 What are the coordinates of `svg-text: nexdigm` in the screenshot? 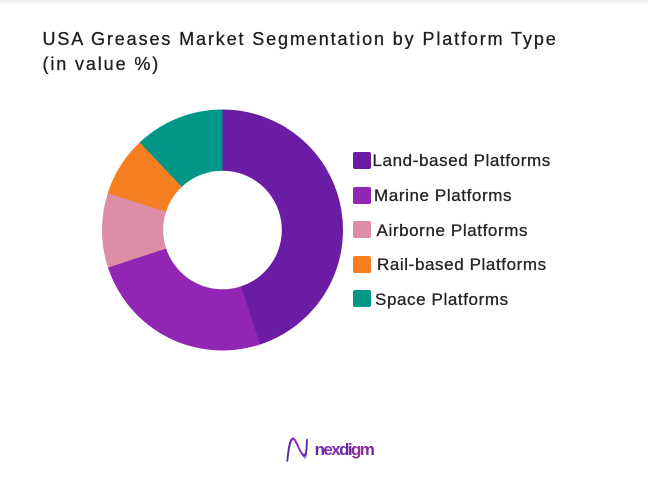 It's located at (345, 449).